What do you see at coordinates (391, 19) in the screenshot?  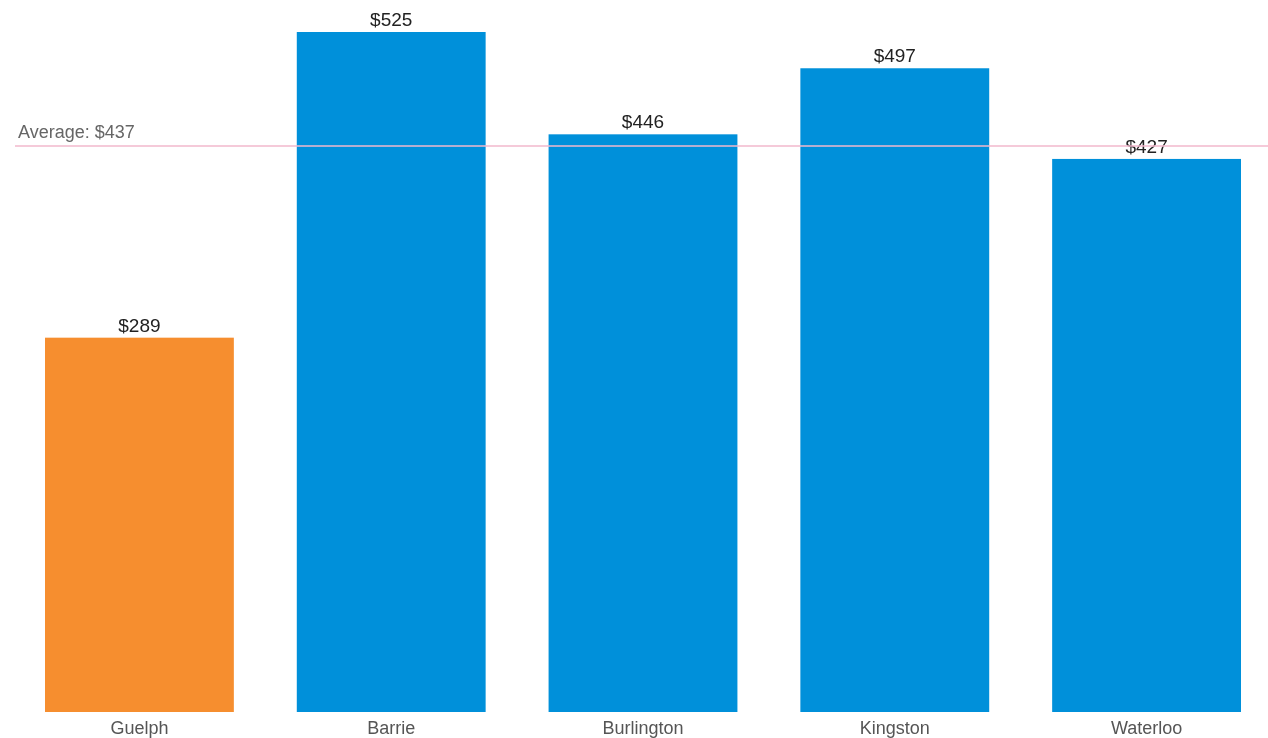 I see `data-label: $525` at bounding box center [391, 19].